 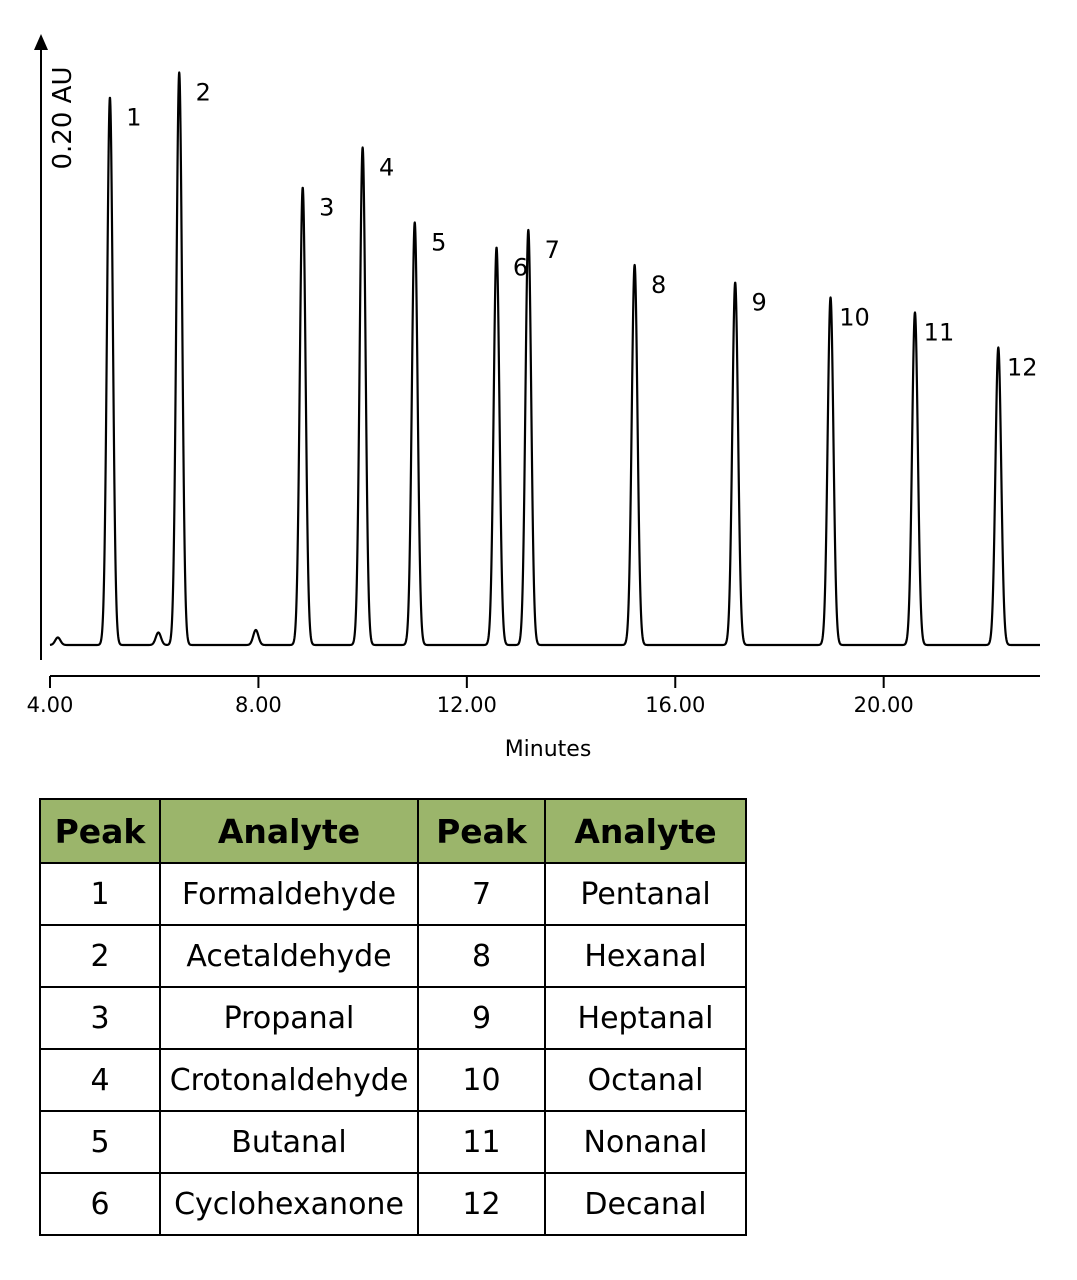 What do you see at coordinates (481, 1018) in the screenshot?
I see `peak-number: 9` at bounding box center [481, 1018].